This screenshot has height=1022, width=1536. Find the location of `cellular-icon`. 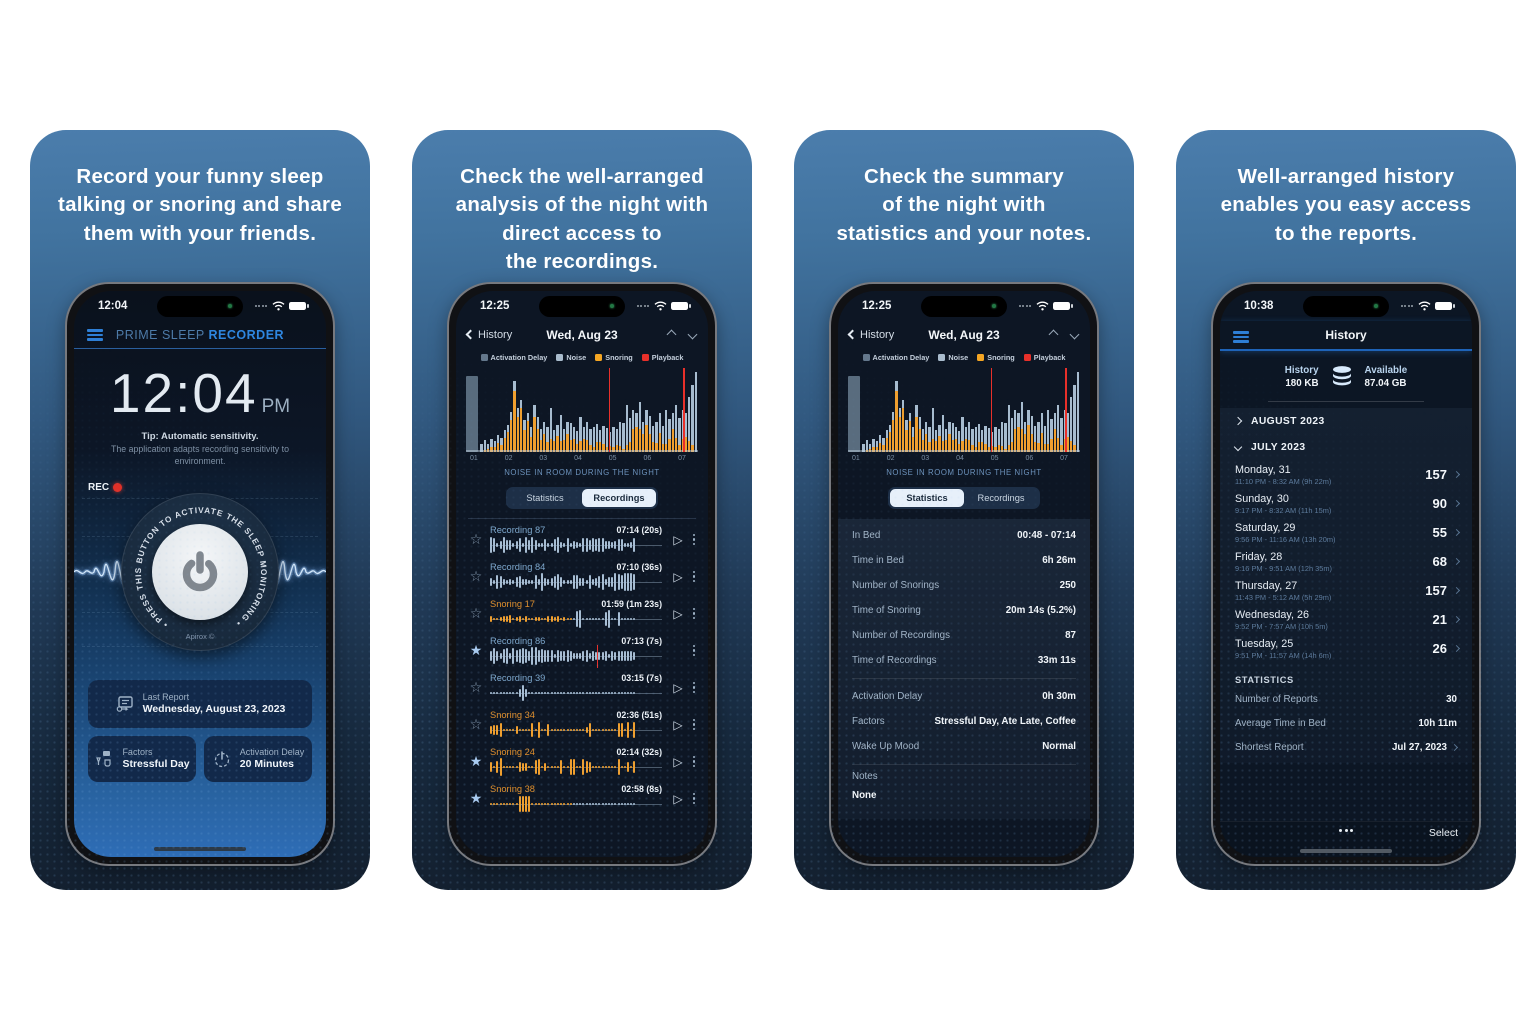

cellular-icon is located at coordinates (260, 306).